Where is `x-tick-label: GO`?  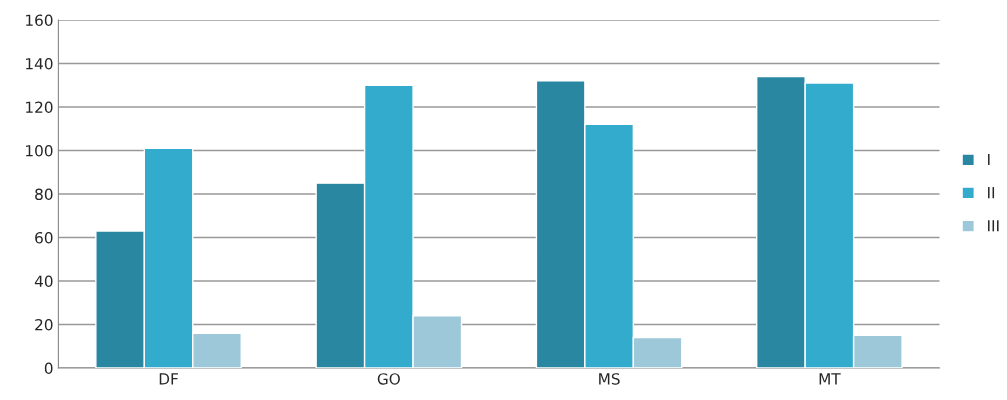
x-tick-label: GO is located at coordinates (388, 379).